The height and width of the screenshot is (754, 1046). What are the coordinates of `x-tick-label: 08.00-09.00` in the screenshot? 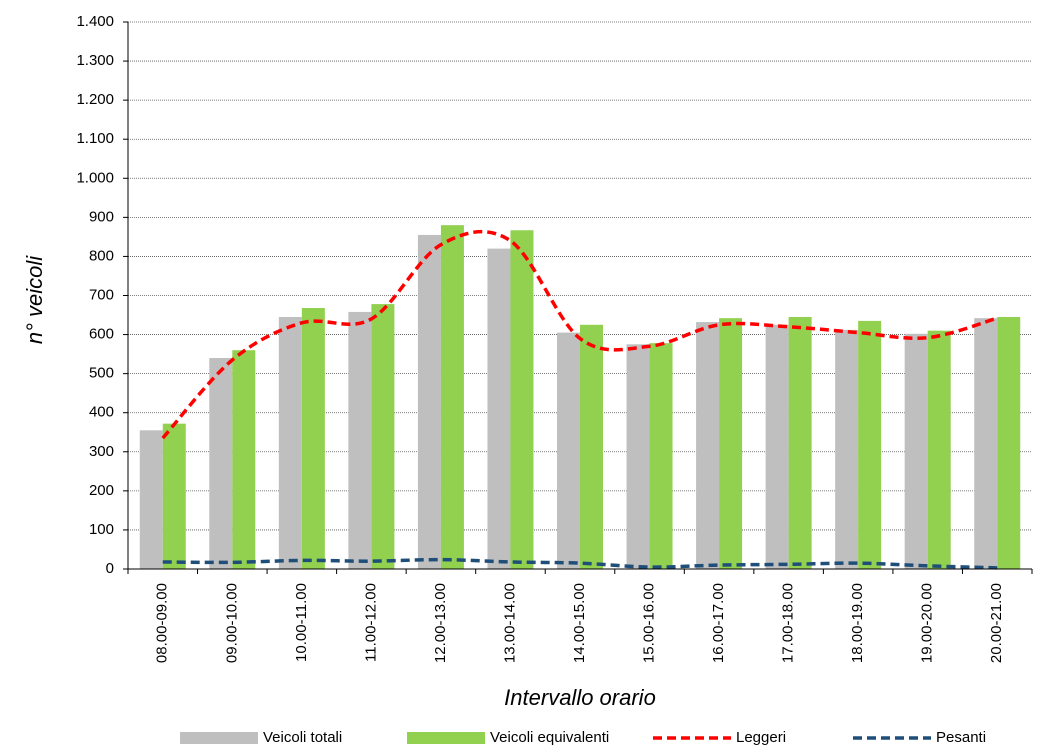 It's located at (162, 623).